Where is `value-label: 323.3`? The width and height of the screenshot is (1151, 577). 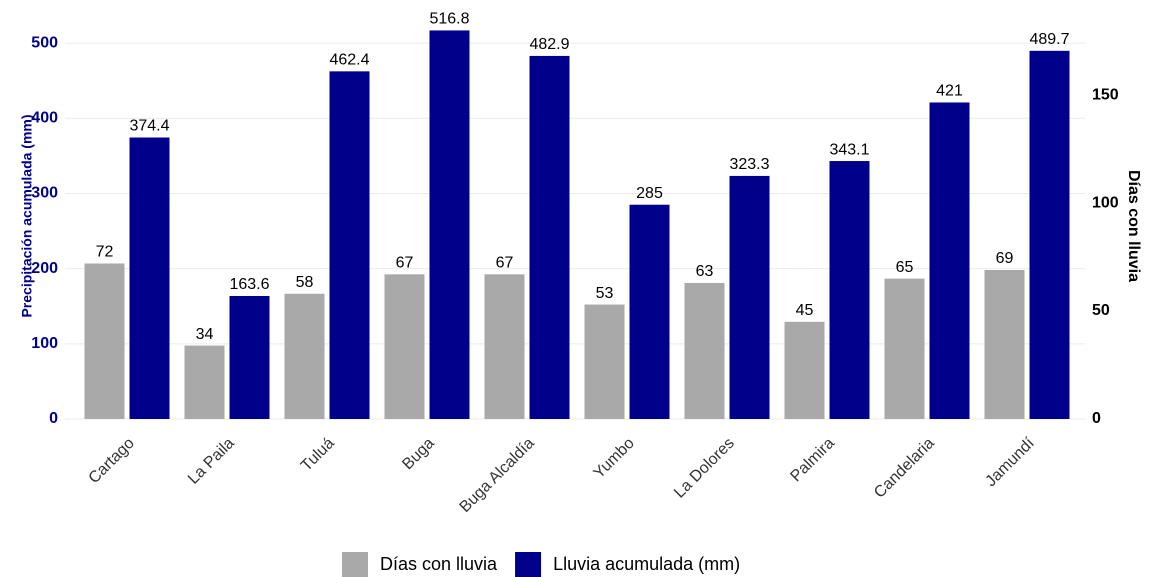 value-label: 323.3 is located at coordinates (749, 164).